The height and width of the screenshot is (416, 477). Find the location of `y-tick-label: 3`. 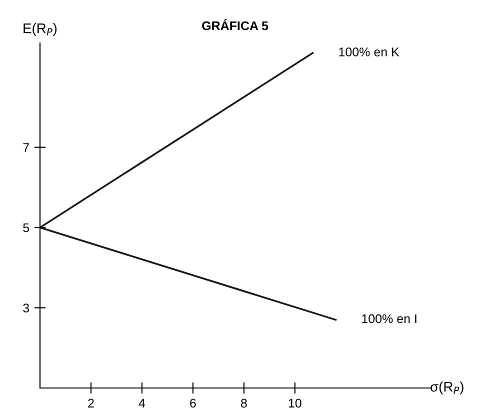

y-tick-label: 3 is located at coordinates (26, 308).